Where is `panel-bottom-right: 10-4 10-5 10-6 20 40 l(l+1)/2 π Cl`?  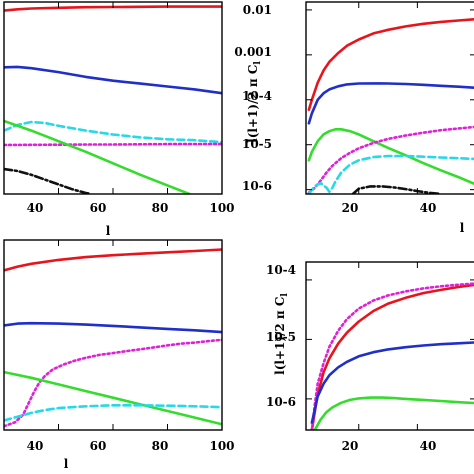 panel-bottom-right: 10-4 10-5 10-6 20 40 l(l+1)/2 π Cl is located at coordinates (351, 358).